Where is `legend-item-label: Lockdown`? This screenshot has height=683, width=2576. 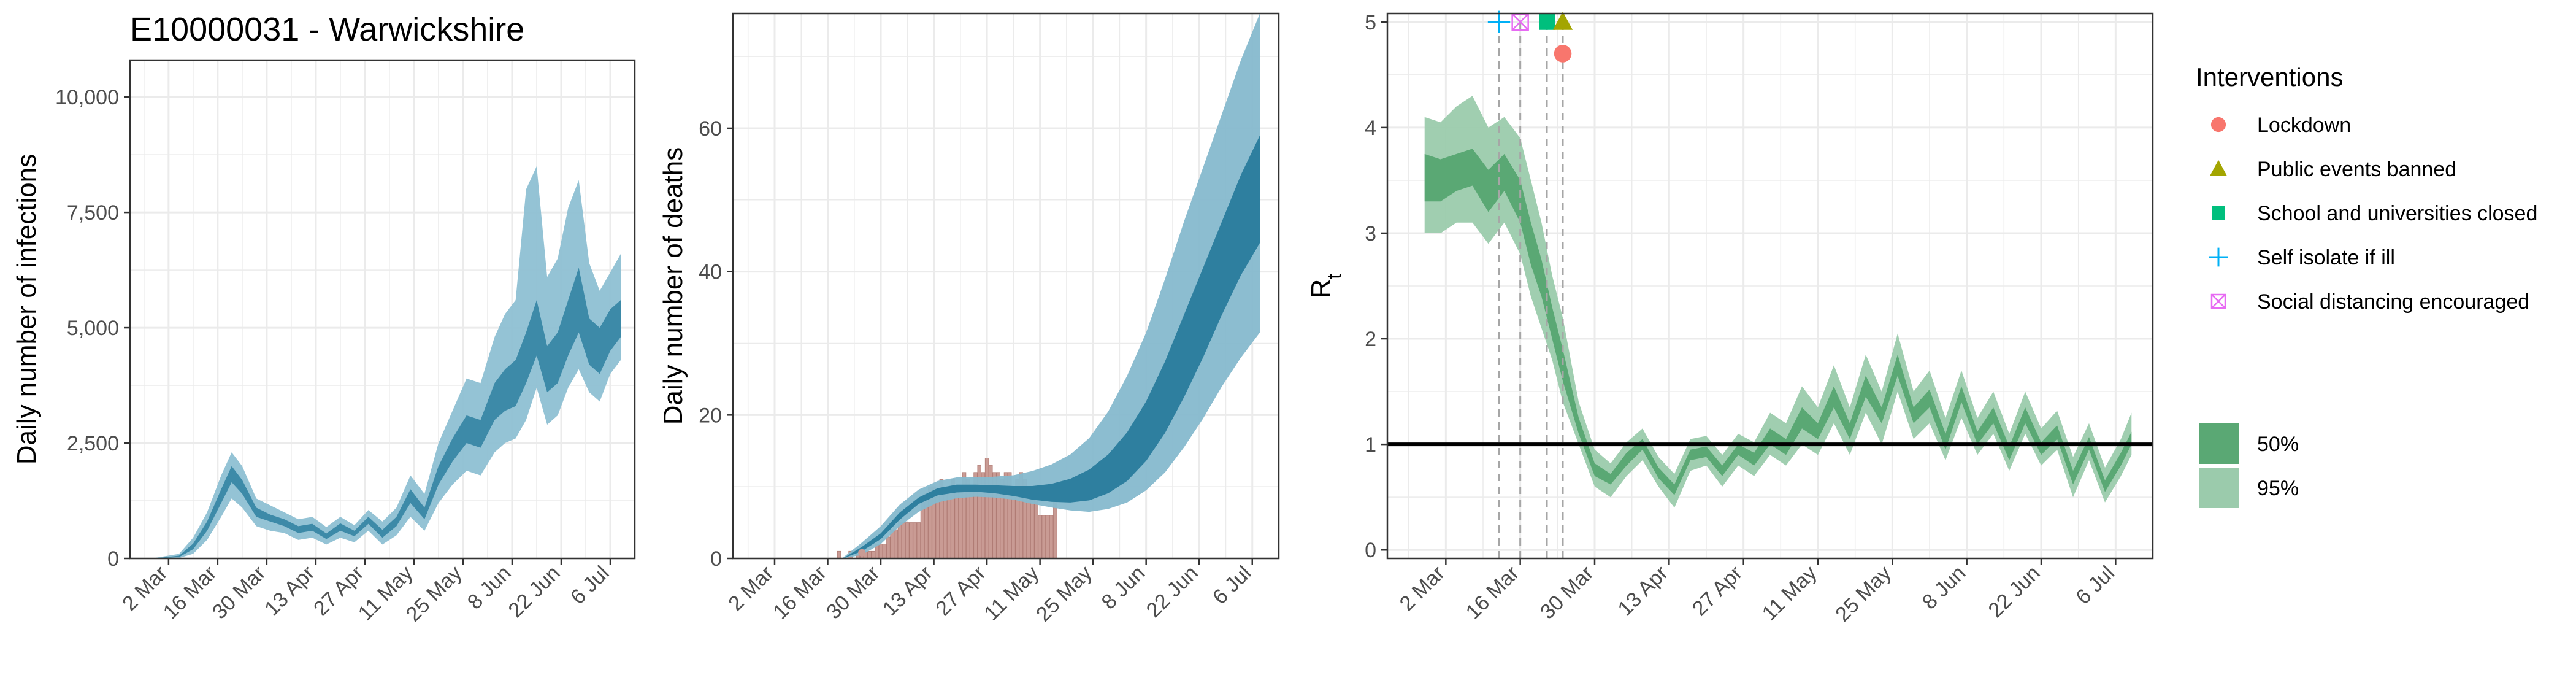 legend-item-label: Lockdown is located at coordinates (2304, 126).